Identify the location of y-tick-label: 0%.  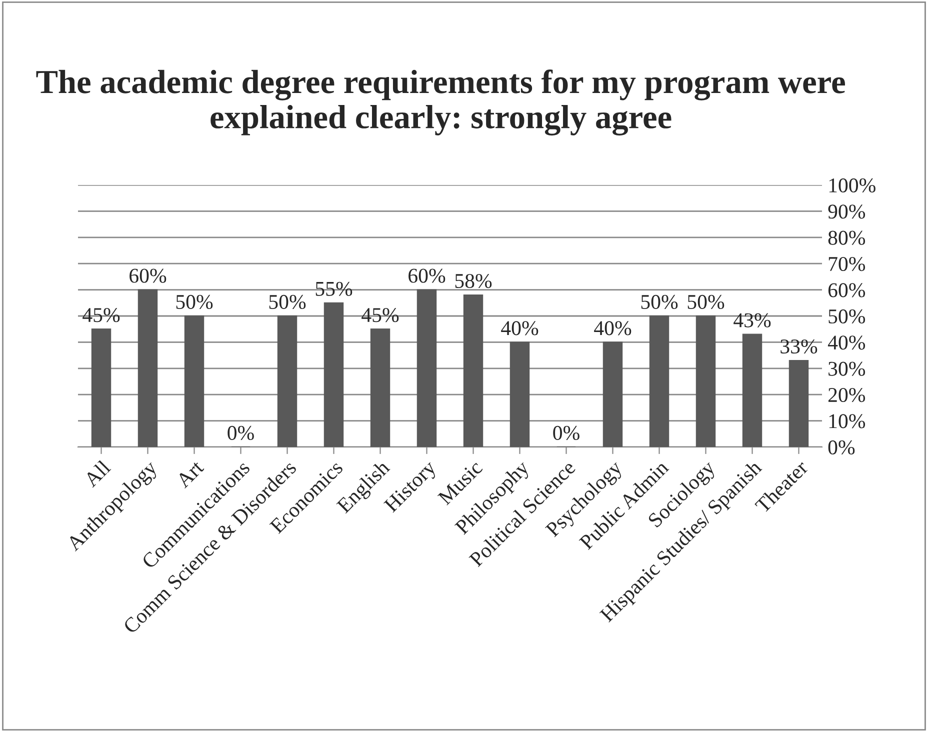
(841, 447).